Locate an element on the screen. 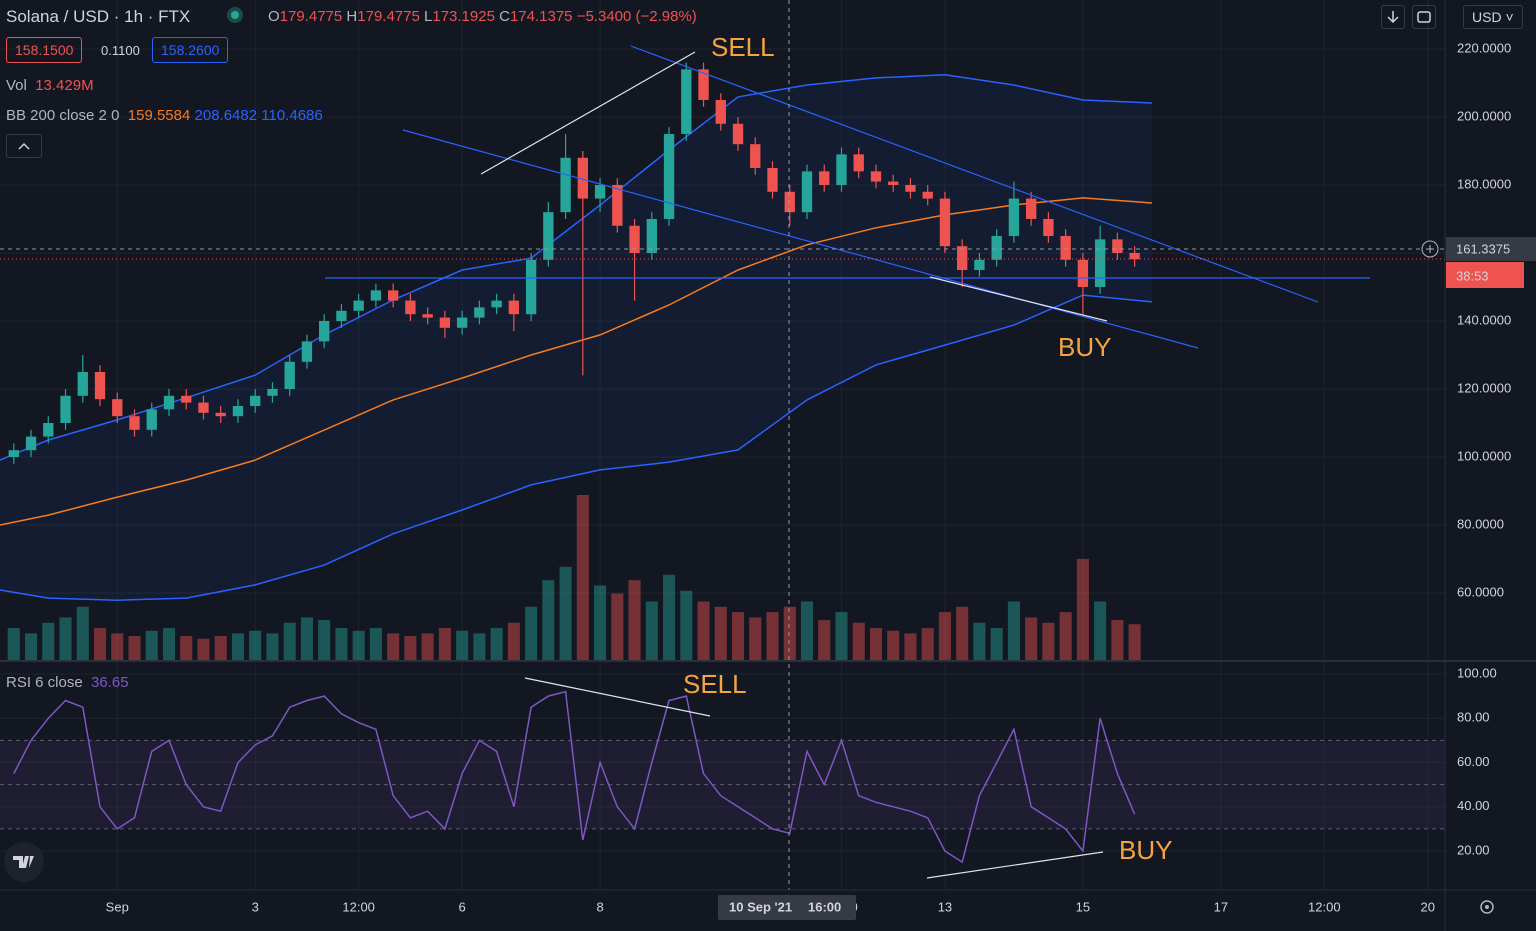 This screenshot has height=931, width=1536. collapse-icon is located at coordinates (24, 146).